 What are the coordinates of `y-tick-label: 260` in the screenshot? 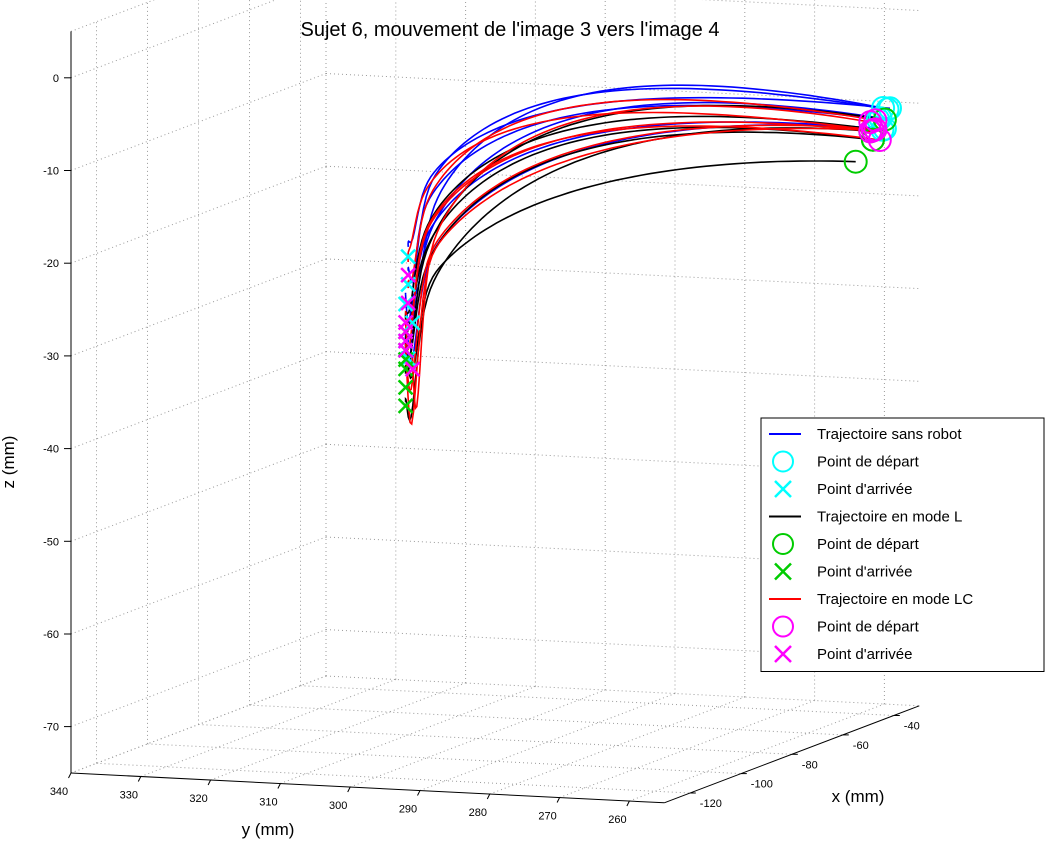 It's located at (617, 820).